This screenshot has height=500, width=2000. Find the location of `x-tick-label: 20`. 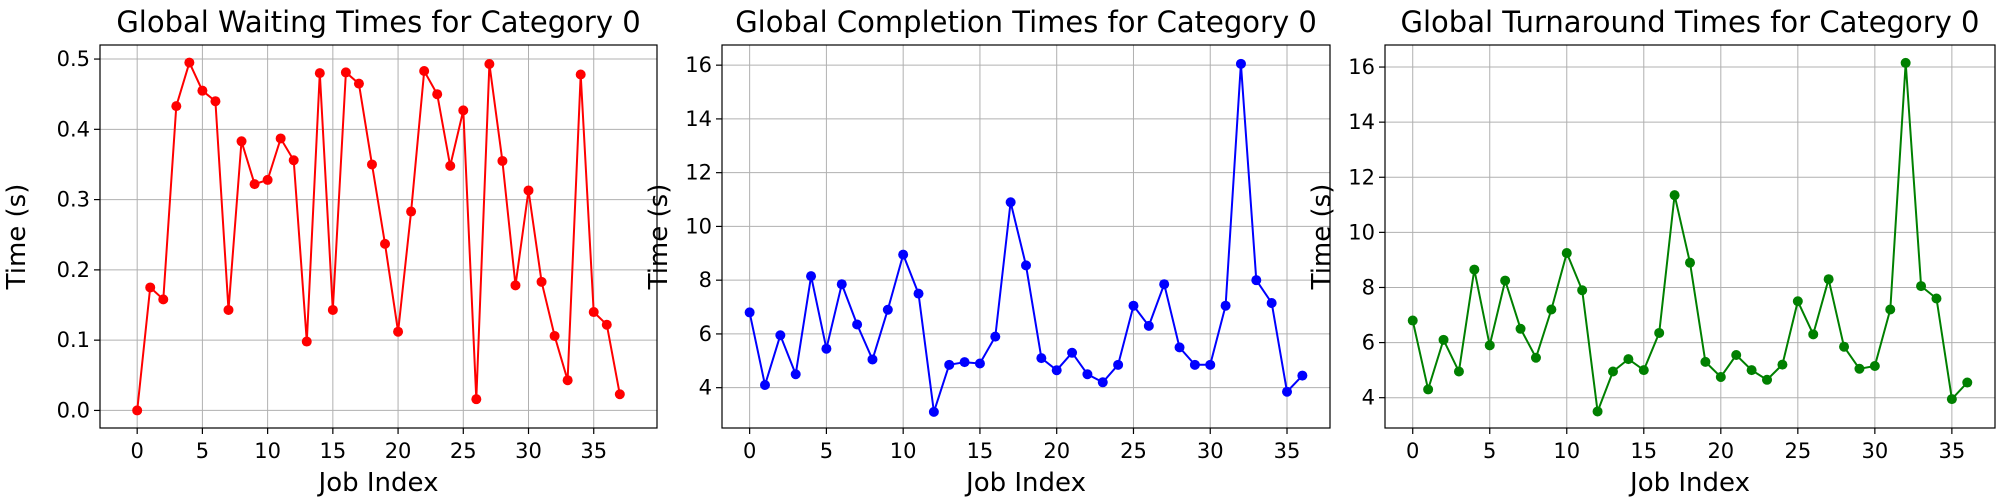

x-tick-label: 20 is located at coordinates (1720, 451).